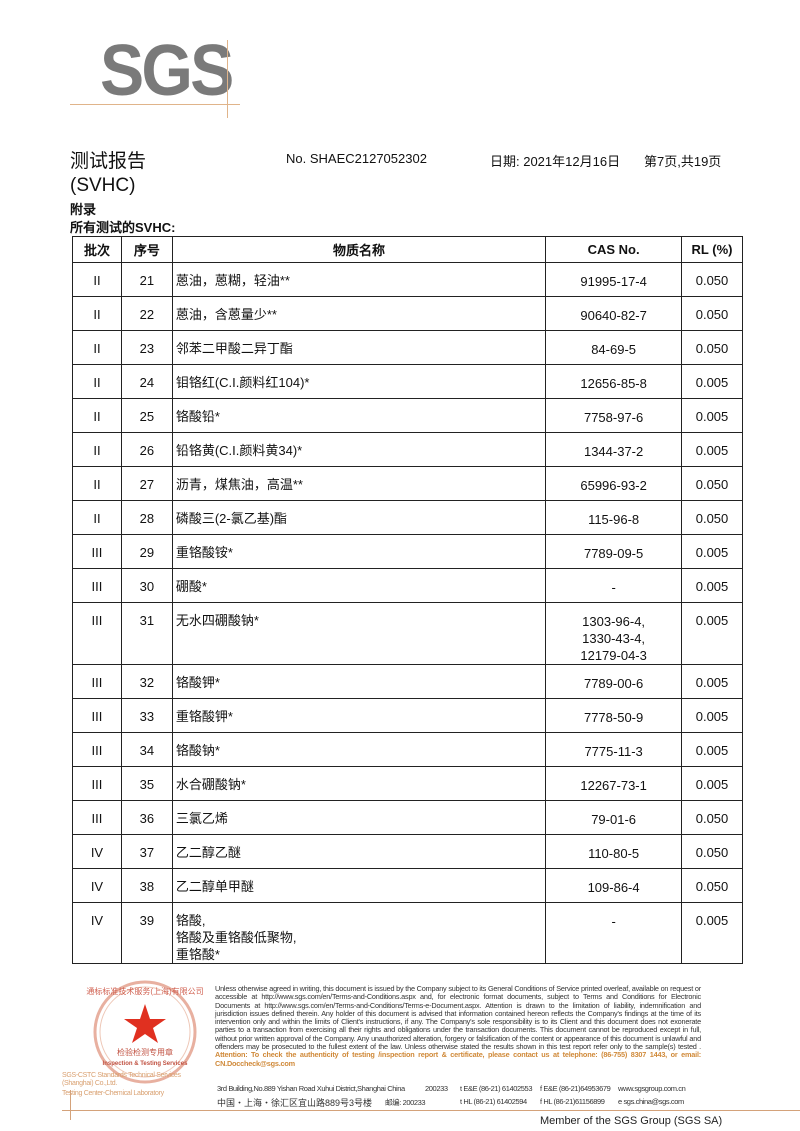  Describe the element at coordinates (197, 416) in the screenshot. I see `cell-substance-text: 铬酸铅*` at that location.